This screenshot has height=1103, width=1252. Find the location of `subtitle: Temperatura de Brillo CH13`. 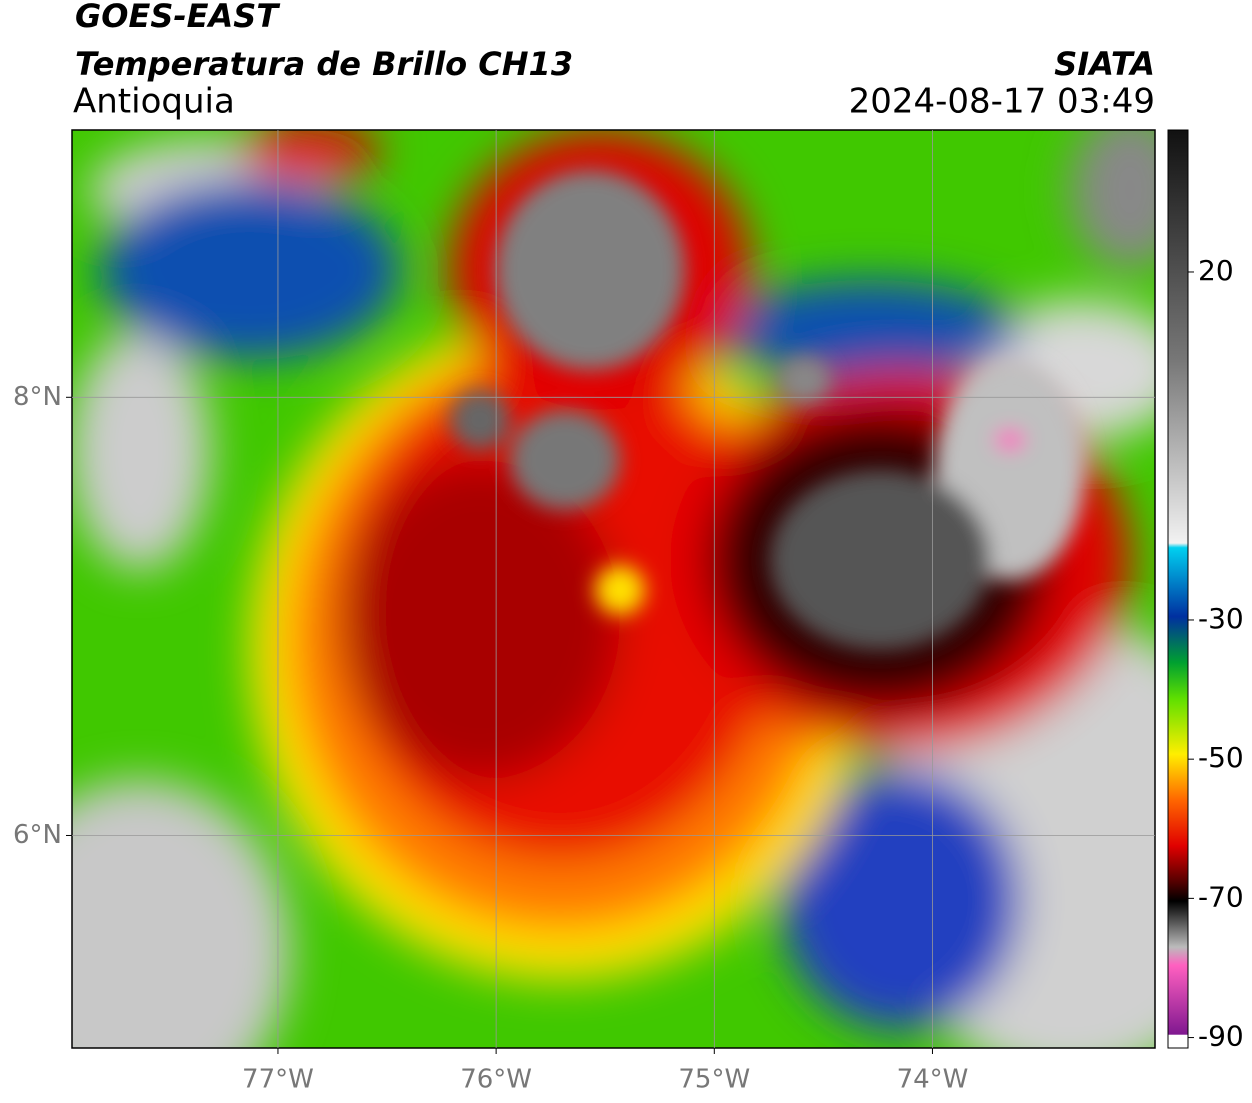

subtitle: Temperatura de Brillo CH13 is located at coordinates (324, 64).